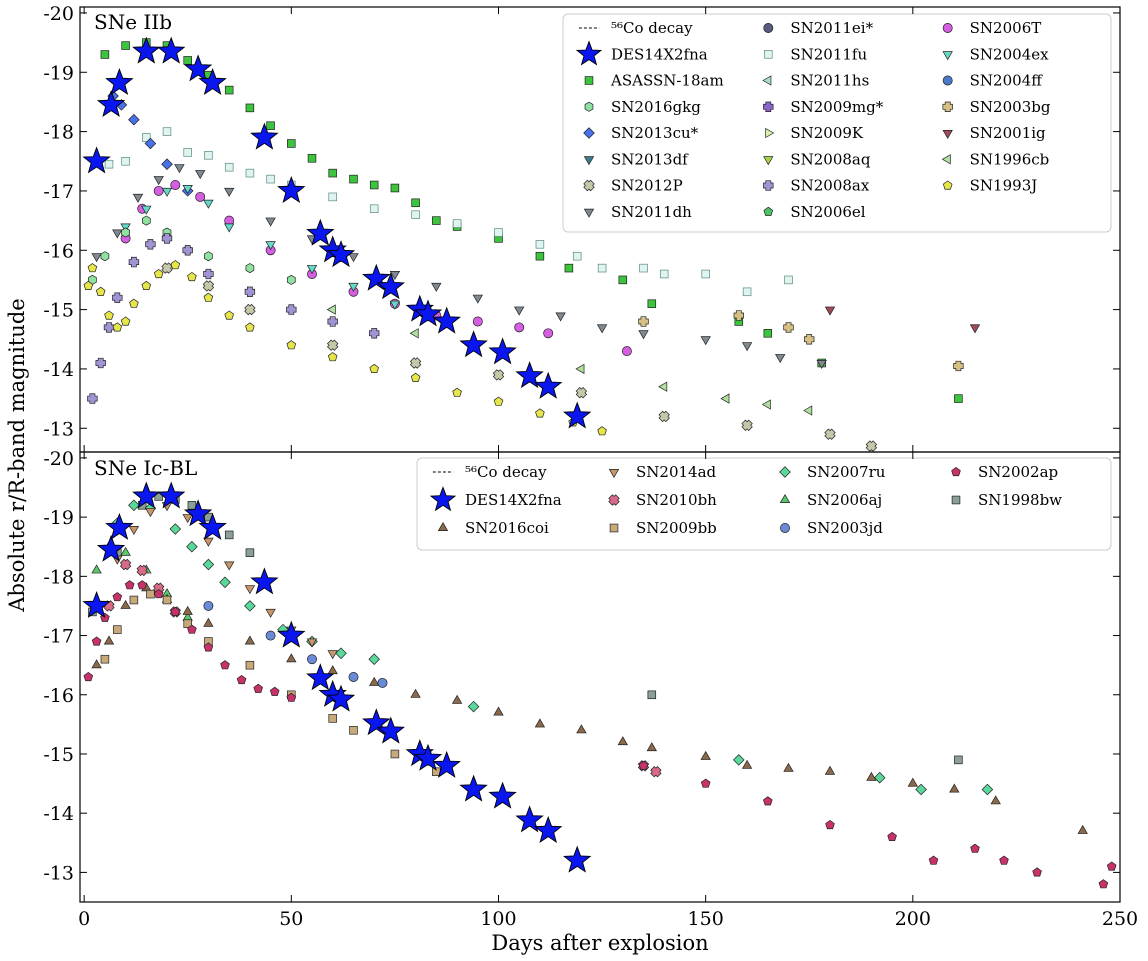 Image resolution: width=1148 pixels, height=961 pixels. Describe the element at coordinates (830, 159) in the screenshot. I see `legend-label: SN2008aq` at that location.